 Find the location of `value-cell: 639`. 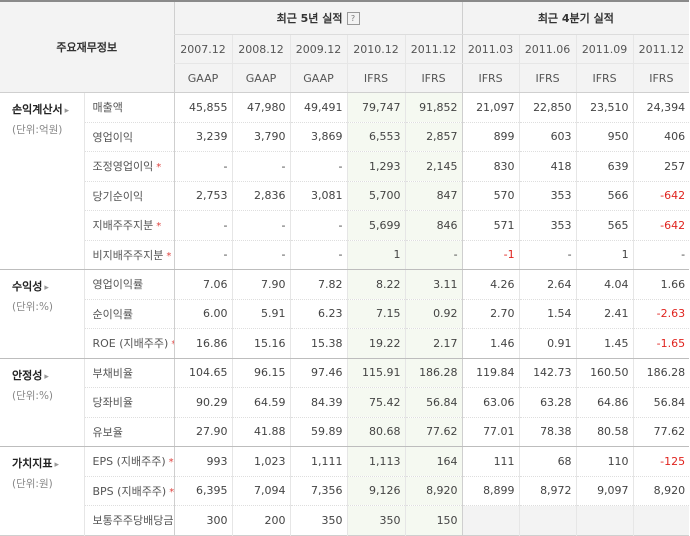

value-cell: 639 is located at coordinates (604, 166).